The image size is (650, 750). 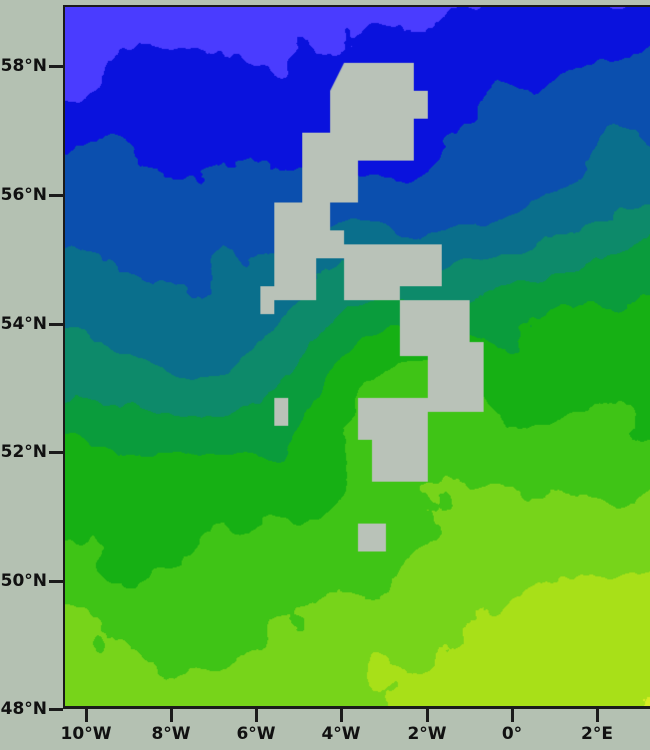 I want to click on x-tick-label-6: 2°E, so click(x=597, y=734).